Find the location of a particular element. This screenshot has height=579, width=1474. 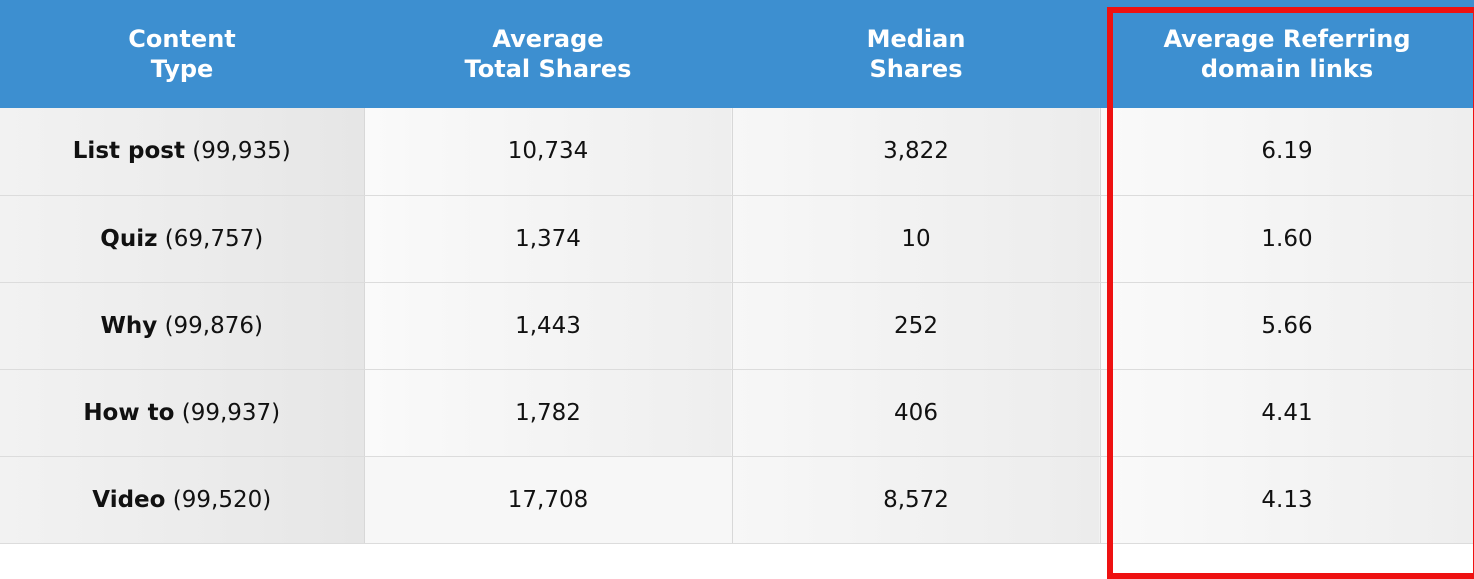

average-referring-domain-links-cell: 6.19 is located at coordinates (1287, 152).